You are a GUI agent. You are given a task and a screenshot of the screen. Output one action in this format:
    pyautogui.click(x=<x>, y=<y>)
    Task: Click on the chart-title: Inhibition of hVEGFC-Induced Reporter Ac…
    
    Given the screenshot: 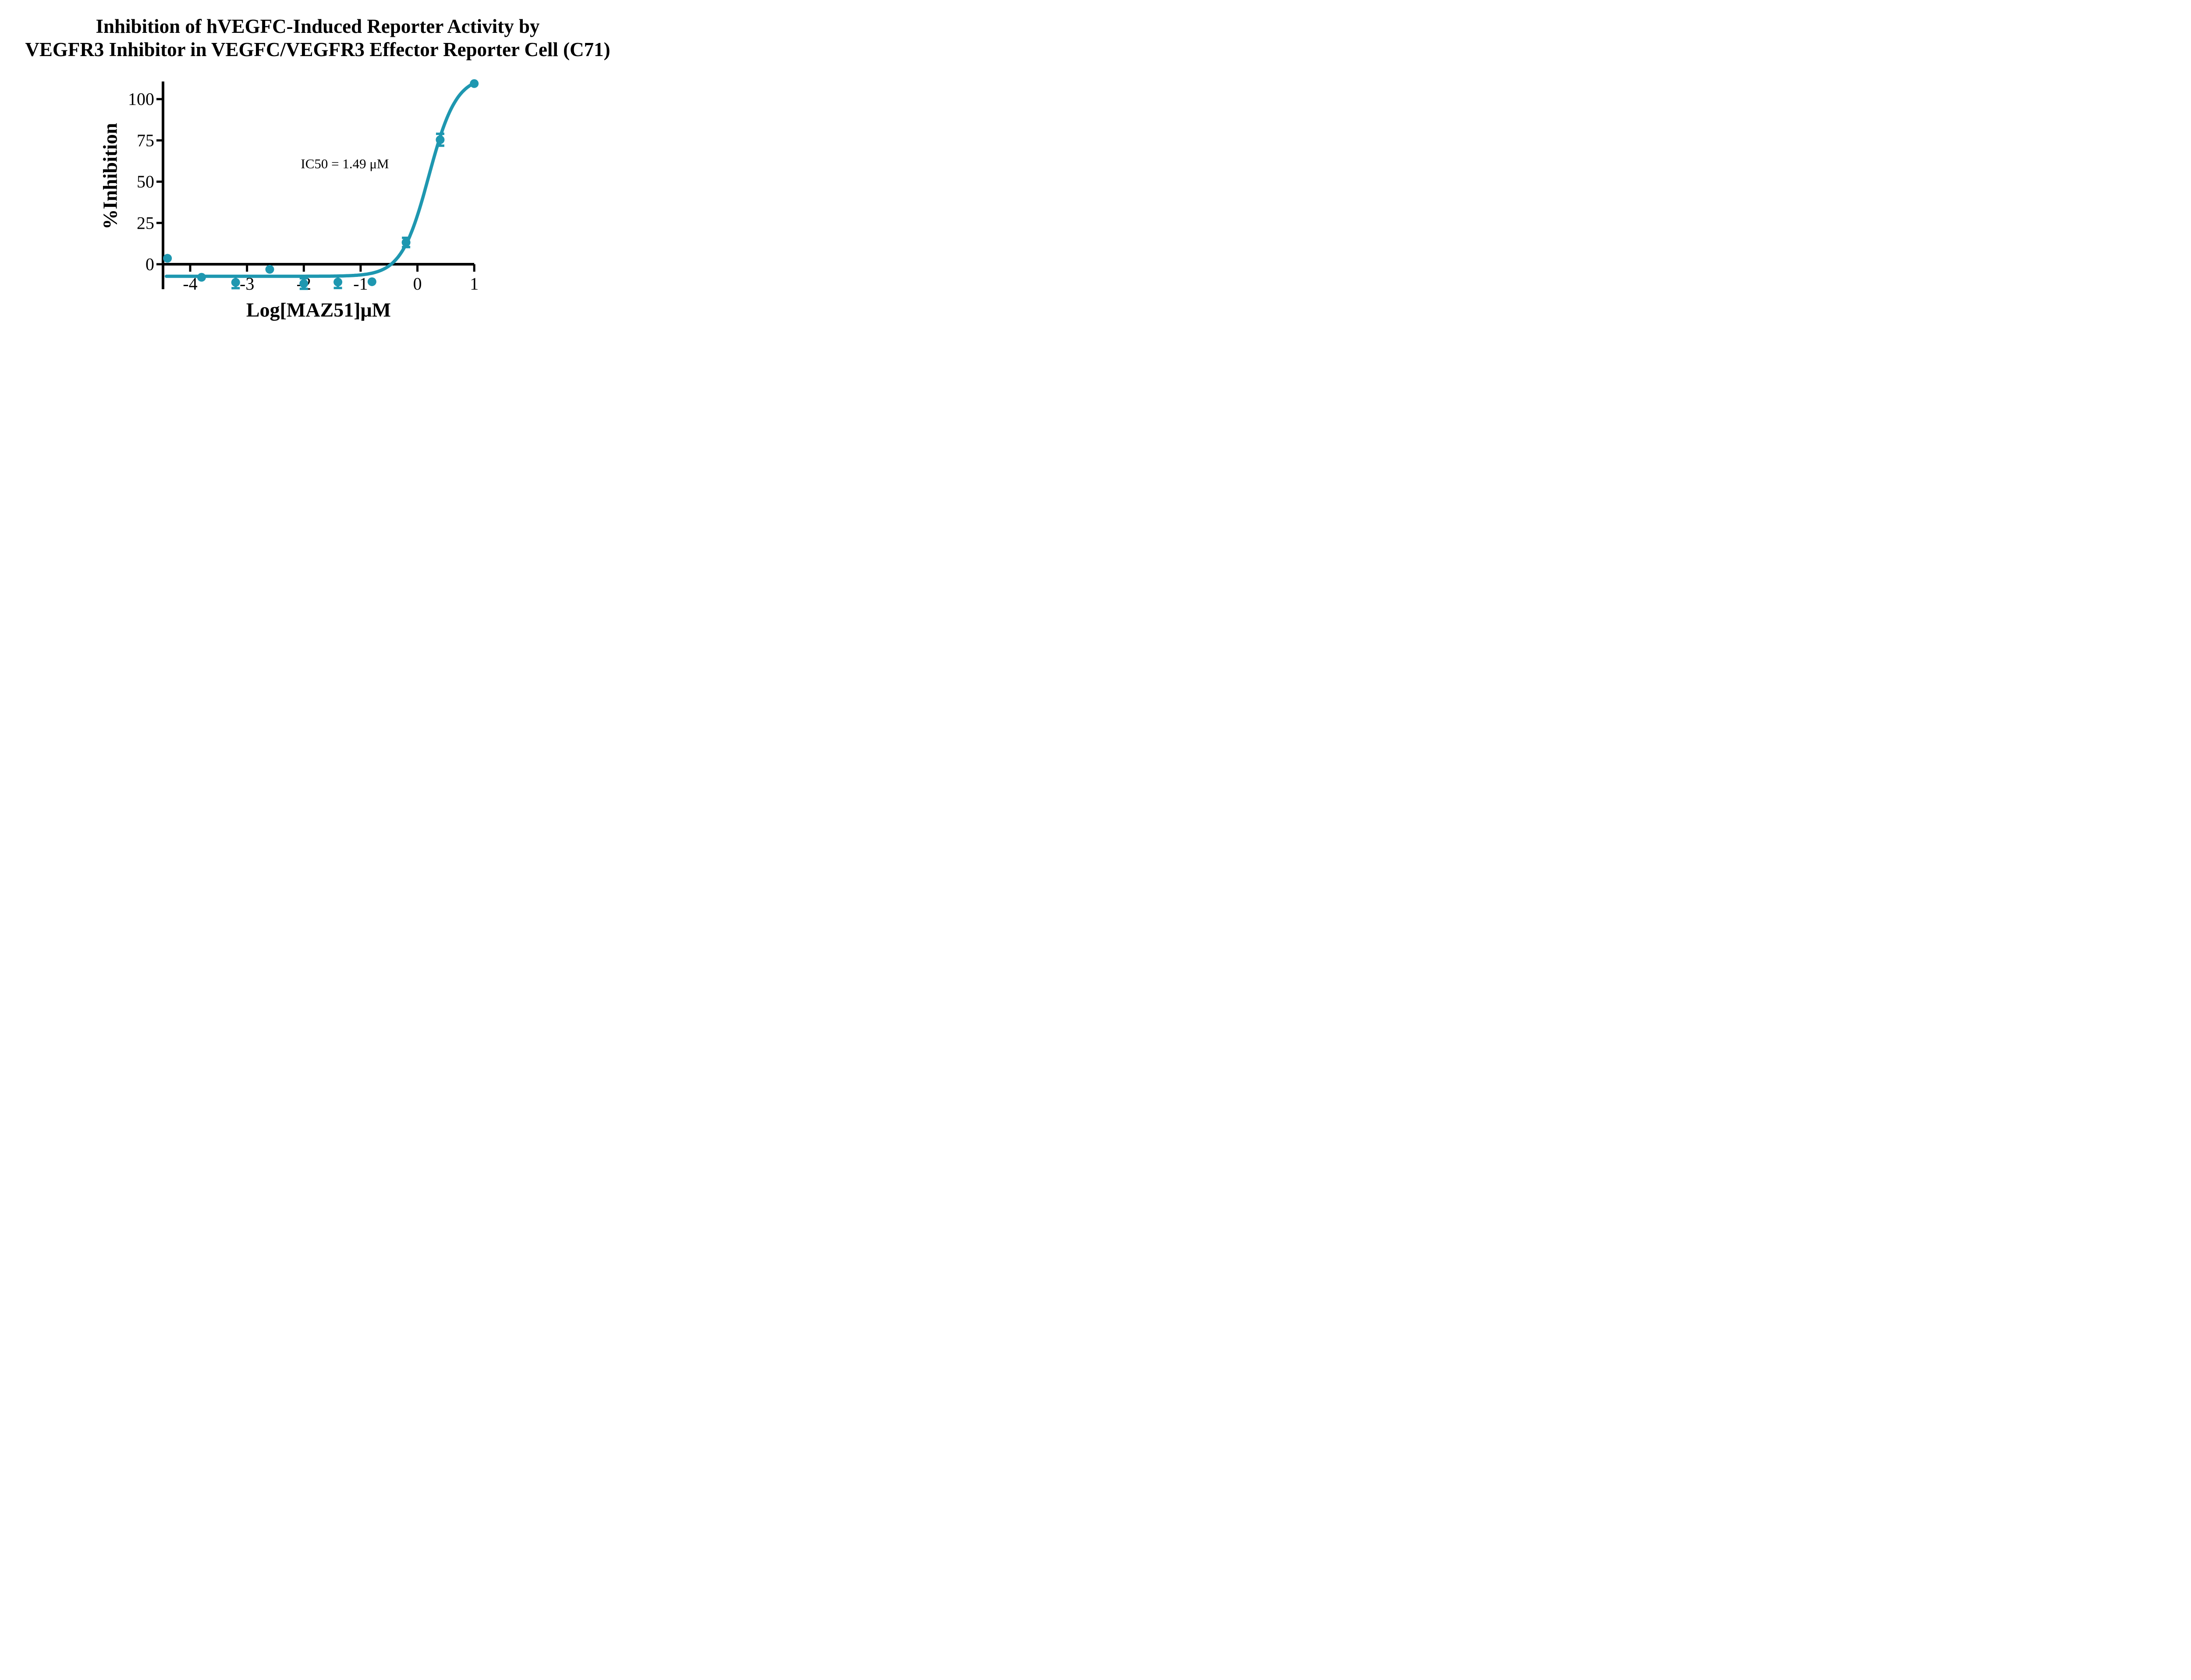 What is the action you would take?
    pyautogui.click(x=317, y=38)
    